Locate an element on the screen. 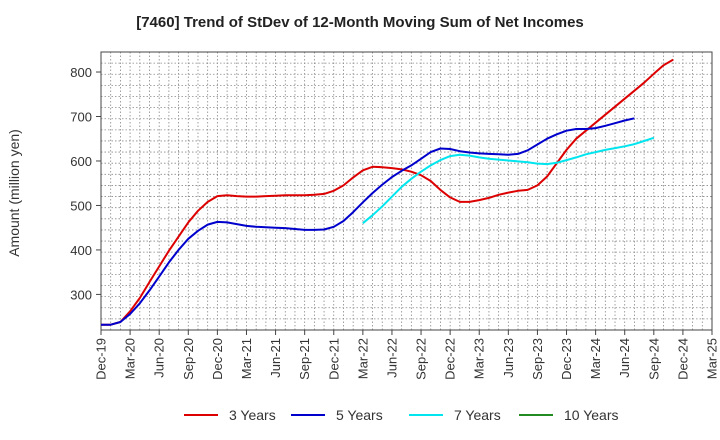  legend-item-3-years: 3 Years is located at coordinates (230, 415).